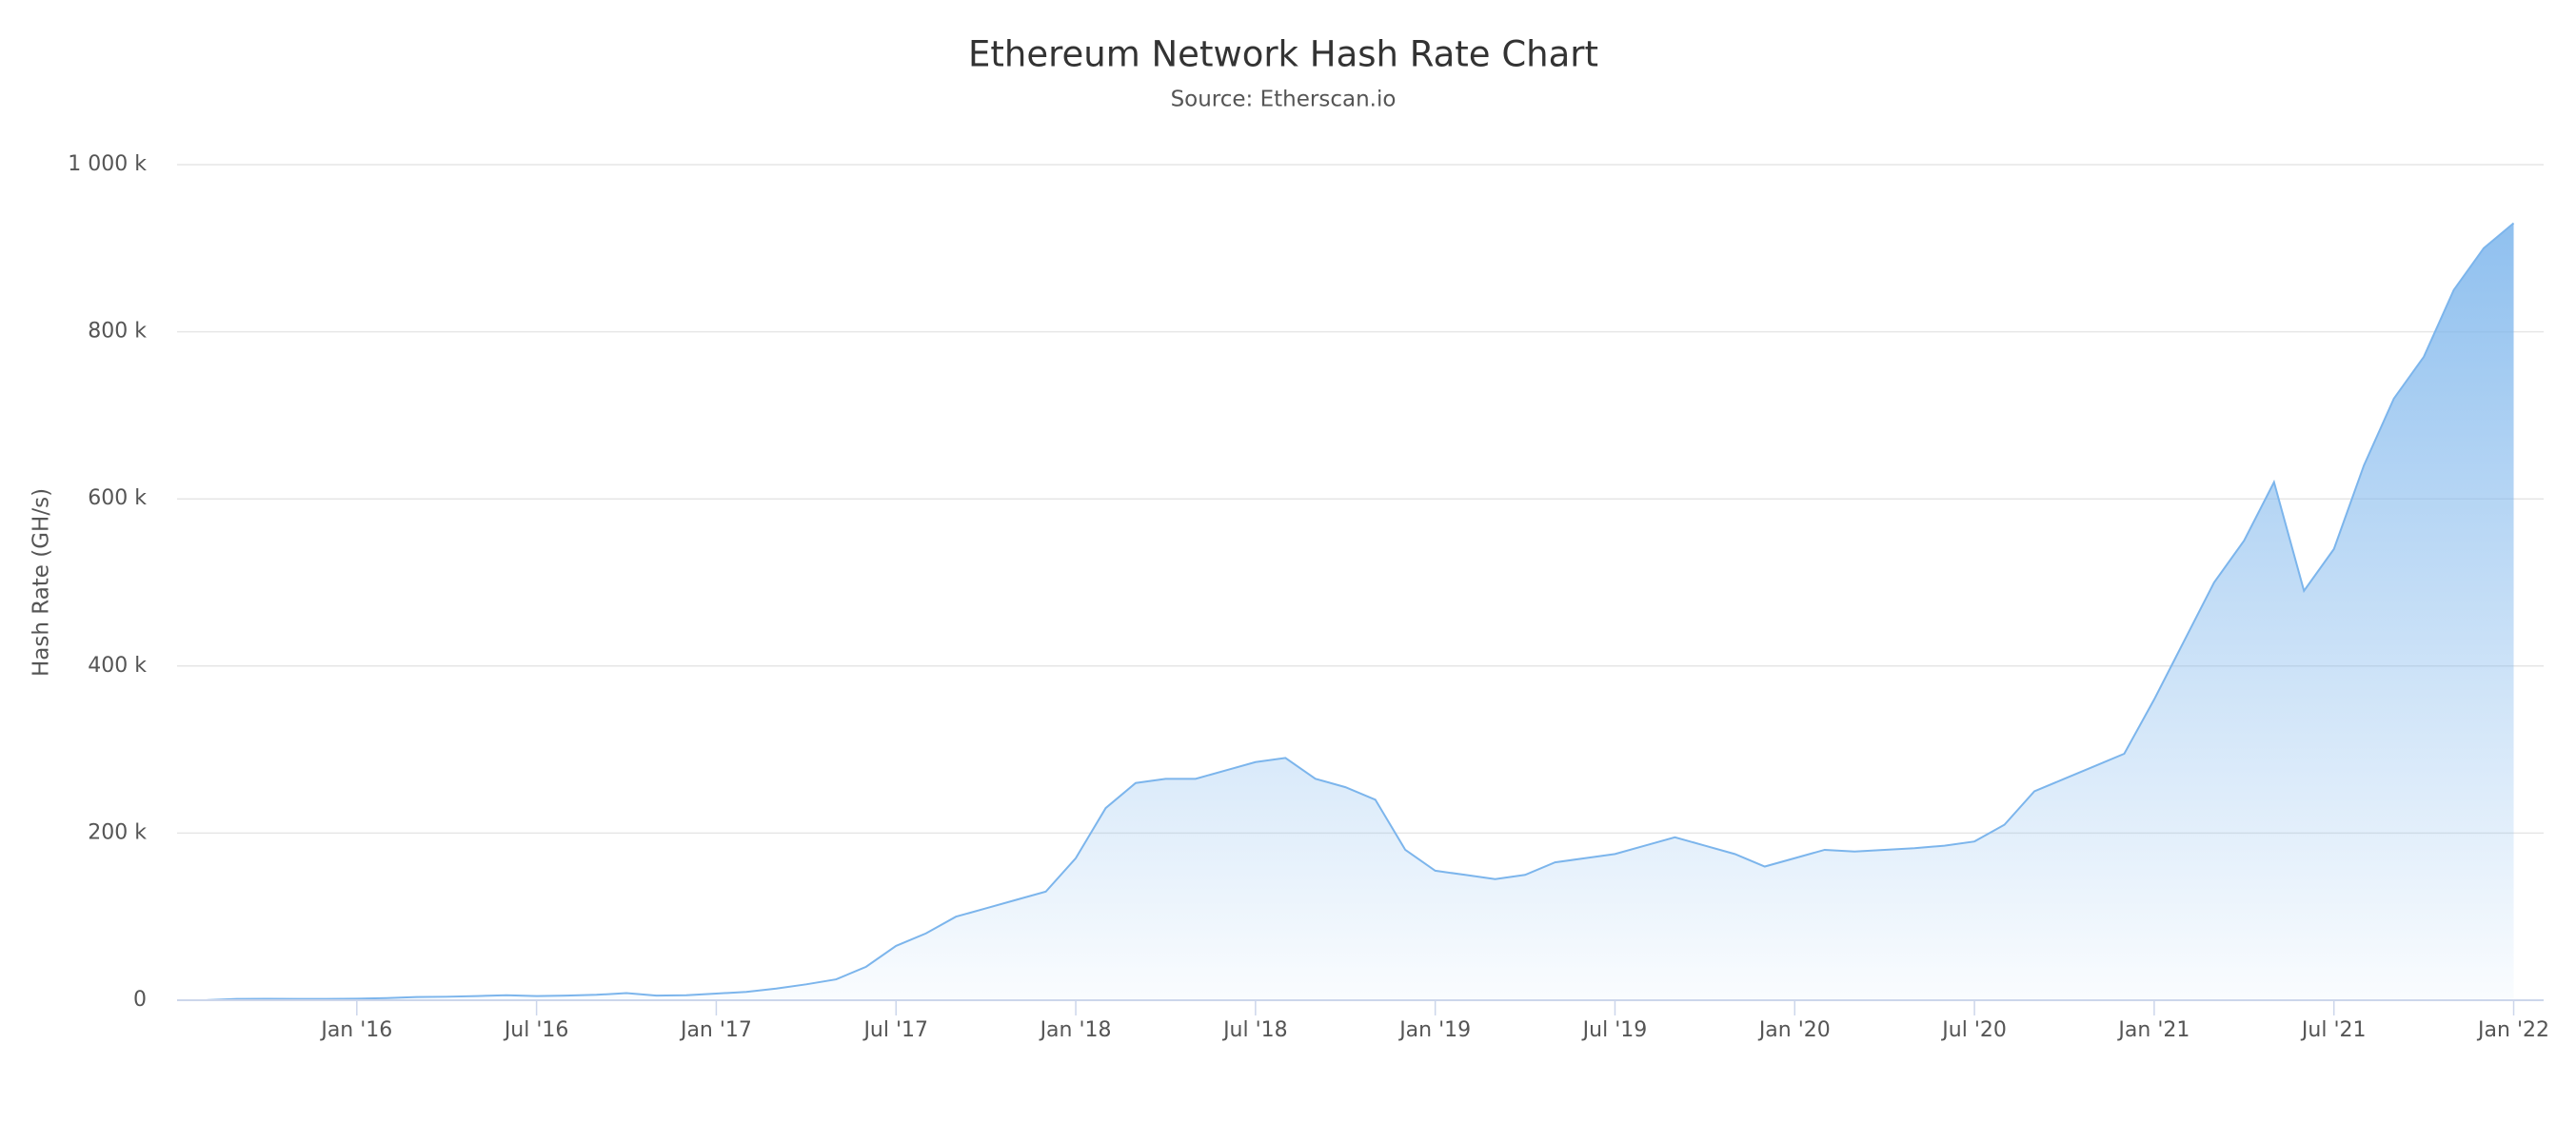 This screenshot has height=1123, width=2576. What do you see at coordinates (1974, 1030) in the screenshot?
I see `x-tick-label: Jul '20` at bounding box center [1974, 1030].